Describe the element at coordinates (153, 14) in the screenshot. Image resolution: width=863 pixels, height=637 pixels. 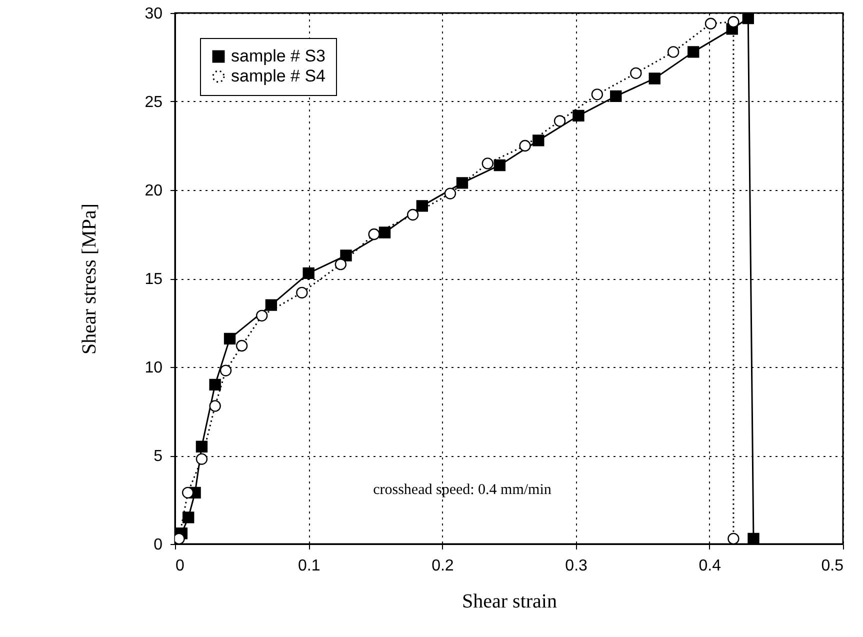
I see `y-tick-label: 30` at that location.